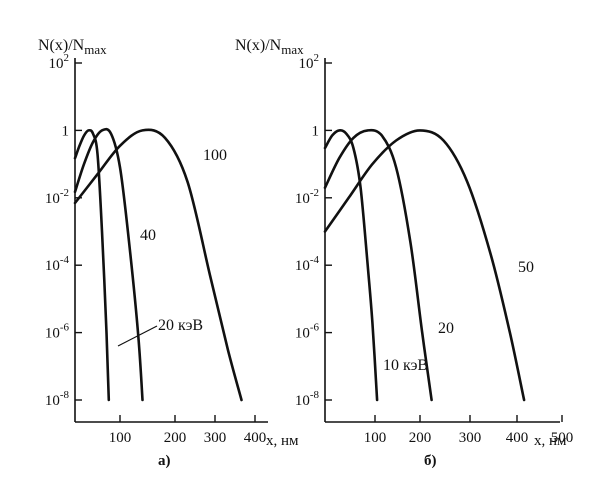  Describe the element at coordinates (180, 325) in the screenshot. I see `series-label: 20 кэВ` at that location.